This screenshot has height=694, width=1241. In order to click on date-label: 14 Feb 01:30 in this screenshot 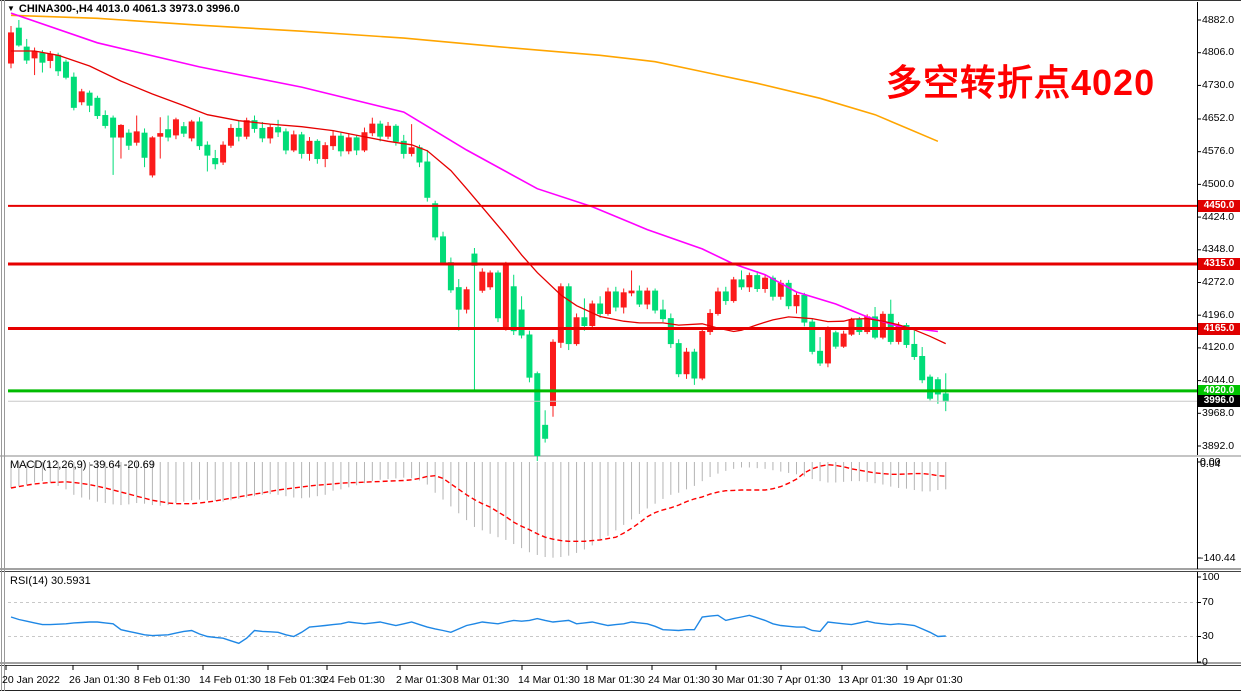, I will do `click(230, 680)`.